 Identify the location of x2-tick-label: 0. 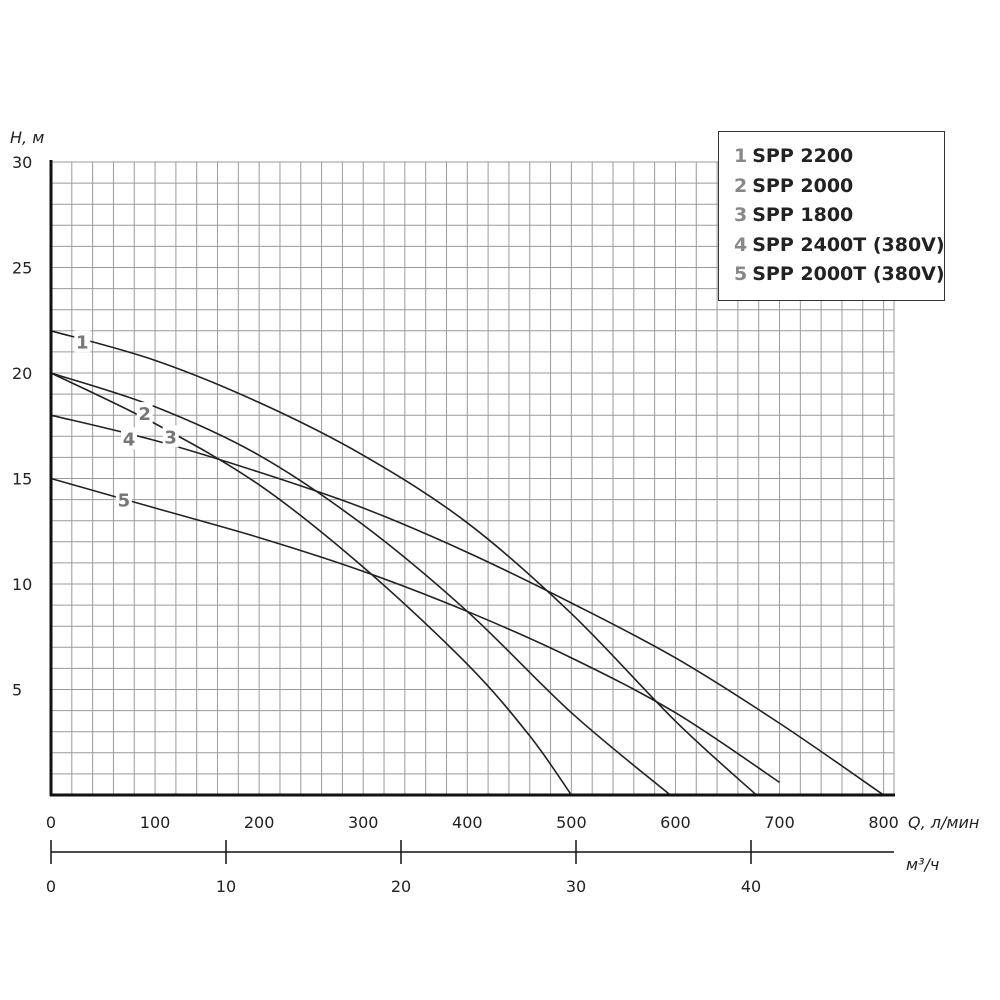
(51, 886).